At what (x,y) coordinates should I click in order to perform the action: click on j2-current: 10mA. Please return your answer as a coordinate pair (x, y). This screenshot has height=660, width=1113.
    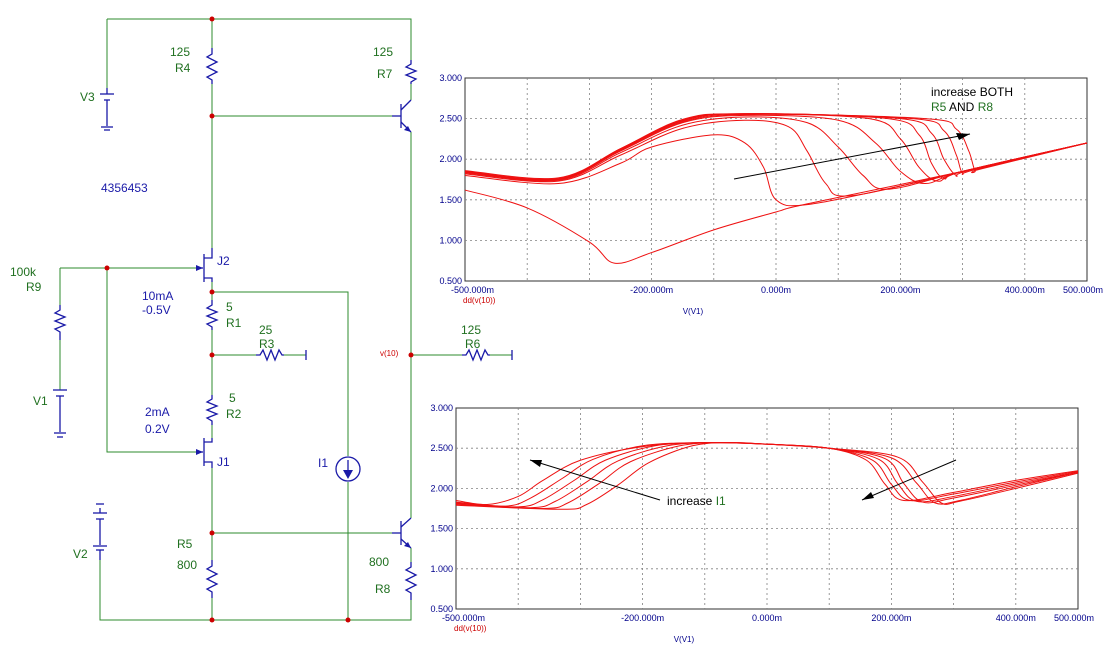
    Looking at the image, I should click on (157, 296).